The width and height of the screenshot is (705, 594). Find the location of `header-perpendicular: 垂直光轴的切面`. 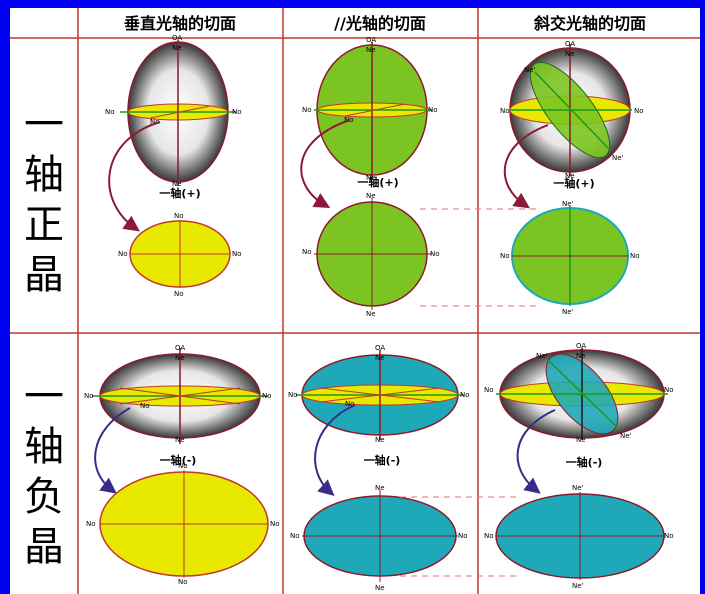

header-perpendicular: 垂直光轴的切面 is located at coordinates (180, 23).